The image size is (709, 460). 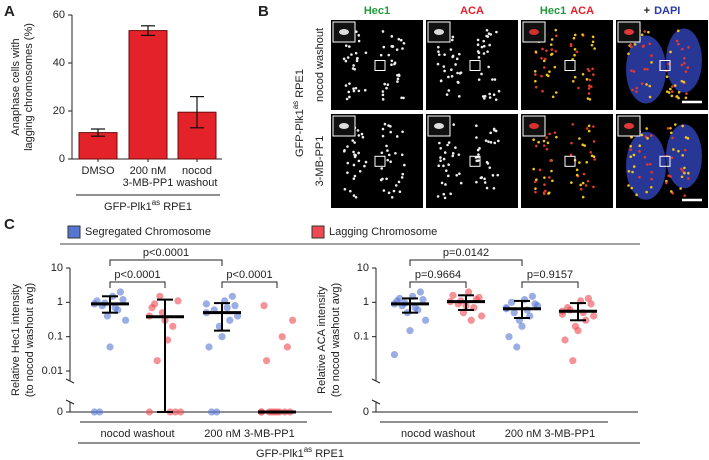 I want to click on row-label: nocod washout, so click(x=320, y=65).